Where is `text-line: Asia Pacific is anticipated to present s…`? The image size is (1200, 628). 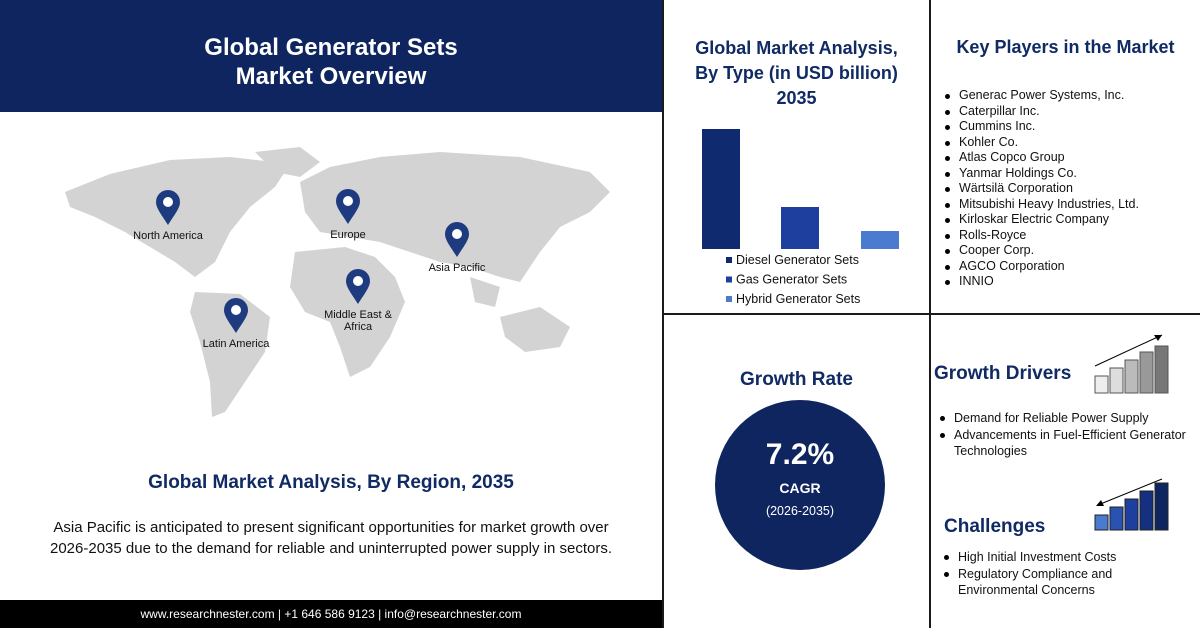 text-line: Asia Pacific is anticipated to present s… is located at coordinates (331, 527).